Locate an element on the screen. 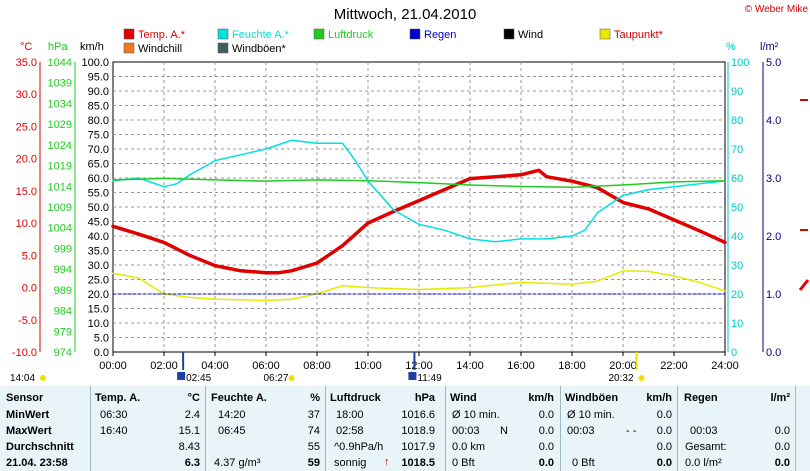 Image resolution: width=810 pixels, height=471 pixels. temp-tick-label: 25.0 is located at coordinates (26, 127).